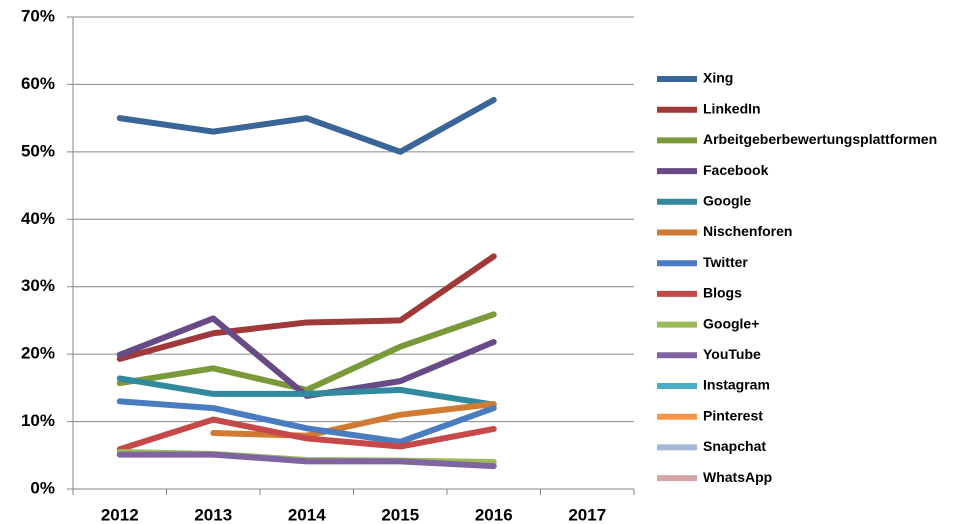 The image size is (961, 524). Describe the element at coordinates (42, 487) in the screenshot. I see `y-tick-label: 0%` at that location.